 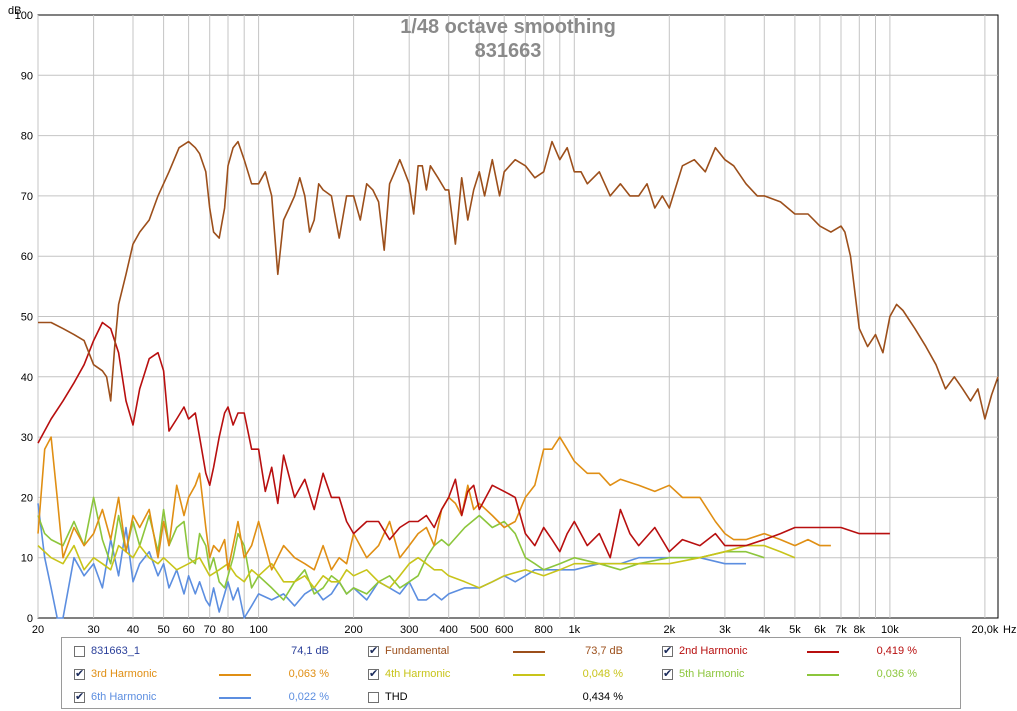 What do you see at coordinates (396, 697) in the screenshot?
I see `legend-item-label: THD` at bounding box center [396, 697].